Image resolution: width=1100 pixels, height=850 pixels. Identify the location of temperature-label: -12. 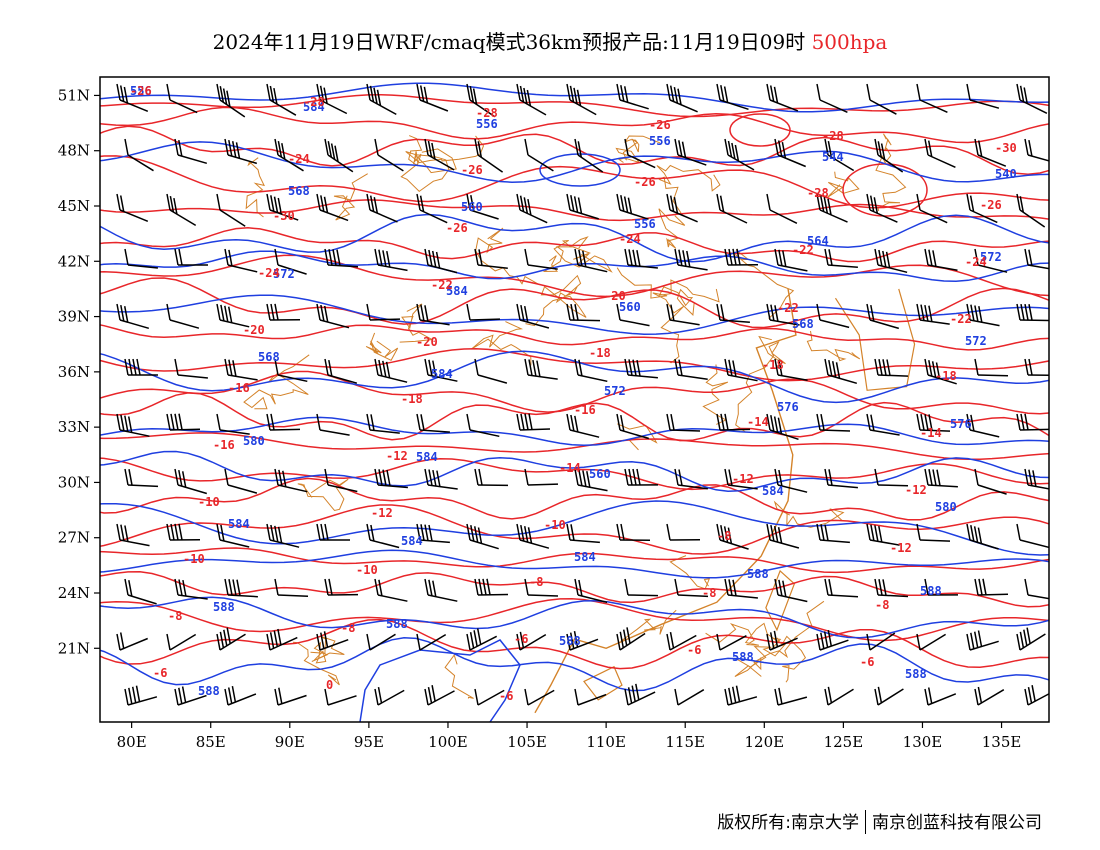
(916, 490).